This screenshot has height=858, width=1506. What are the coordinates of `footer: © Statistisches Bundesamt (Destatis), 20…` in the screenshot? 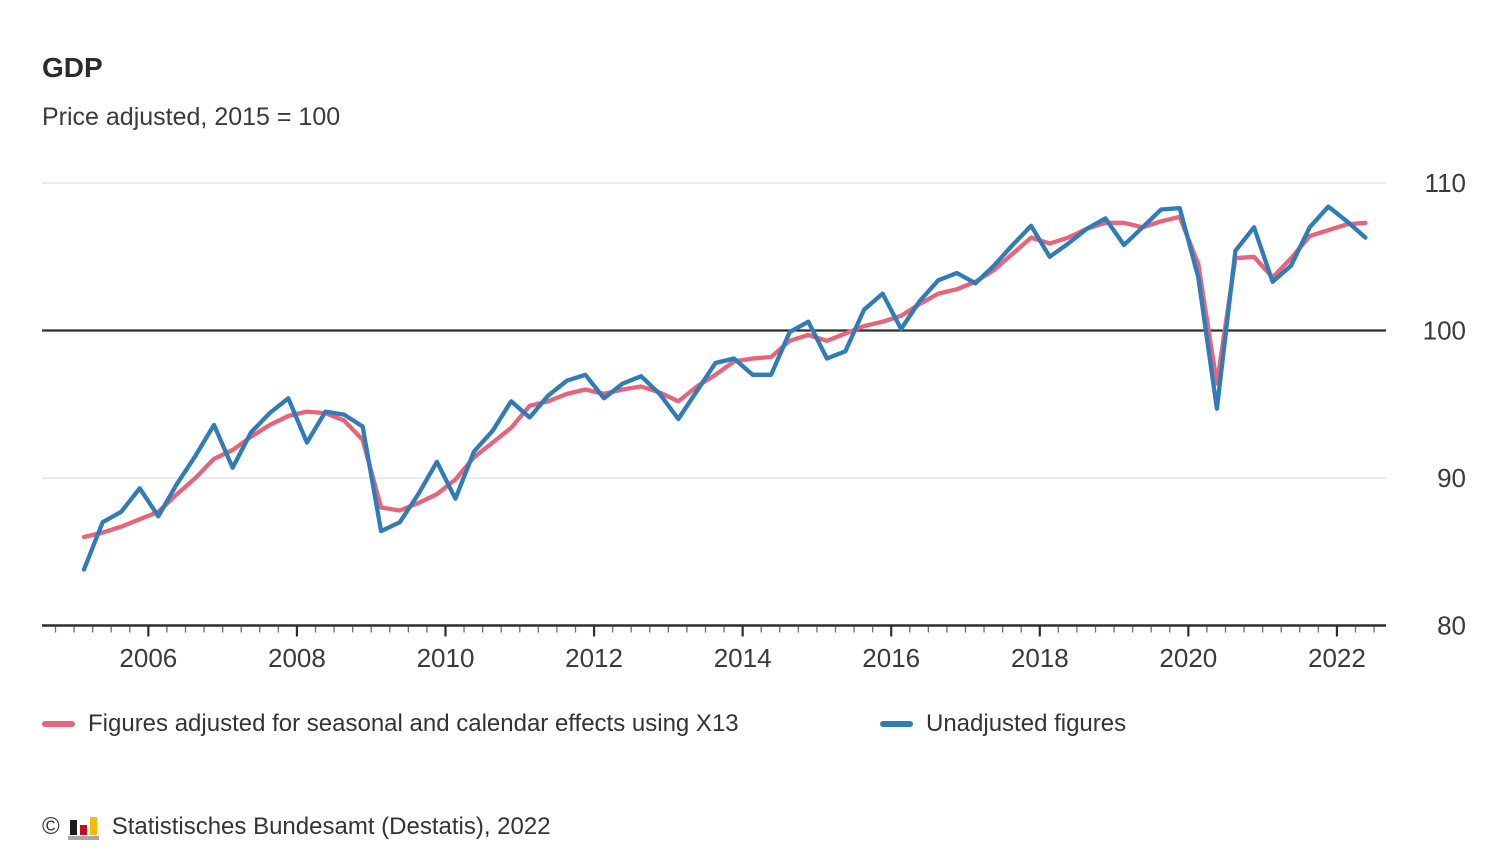 It's located at (296, 827).